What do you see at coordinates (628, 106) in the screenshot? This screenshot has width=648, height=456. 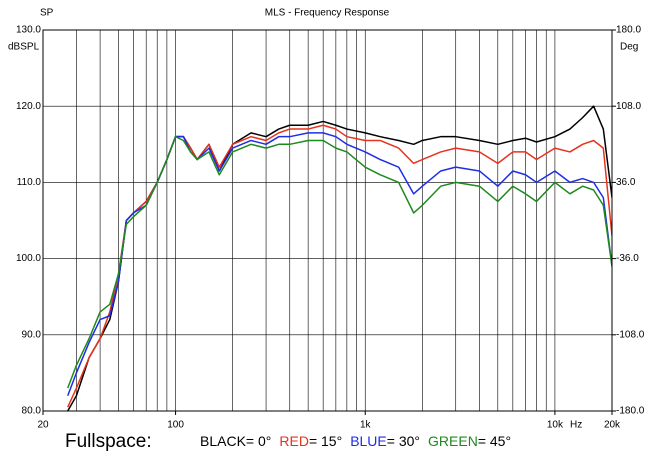 I see `y2-tick-label: 108.0` at bounding box center [628, 106].